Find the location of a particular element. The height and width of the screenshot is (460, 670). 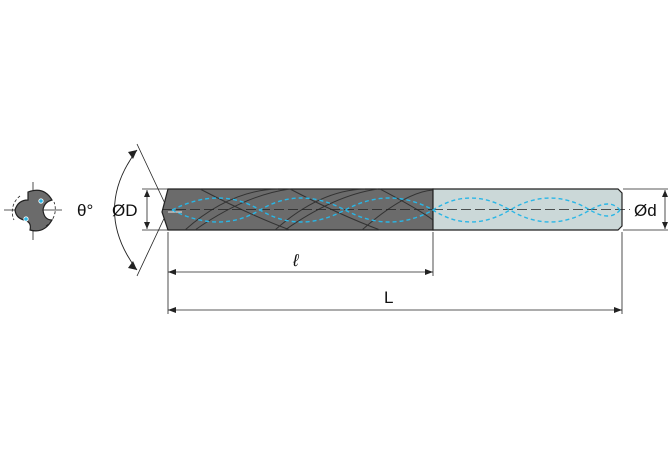

flute-section is located at coordinates (297, 209).